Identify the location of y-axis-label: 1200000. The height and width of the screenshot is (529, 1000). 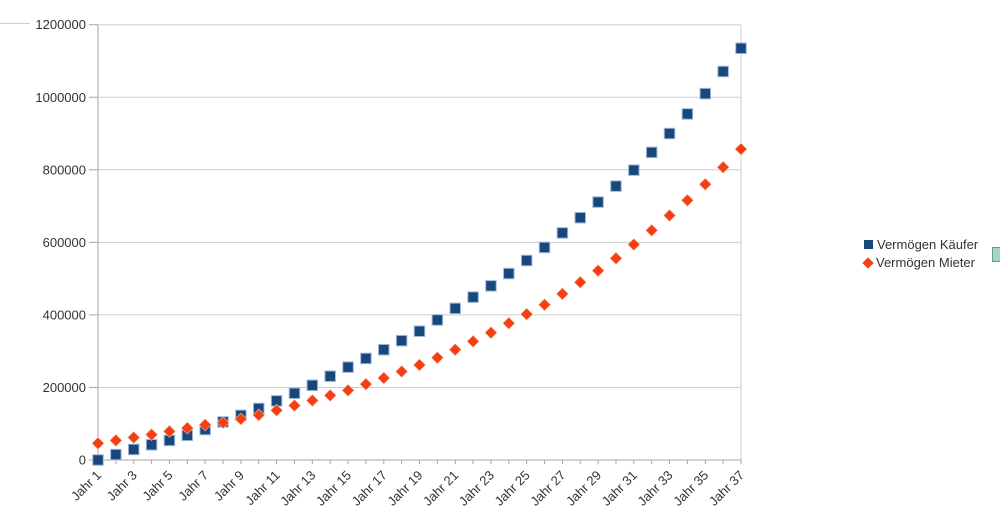
(60, 24).